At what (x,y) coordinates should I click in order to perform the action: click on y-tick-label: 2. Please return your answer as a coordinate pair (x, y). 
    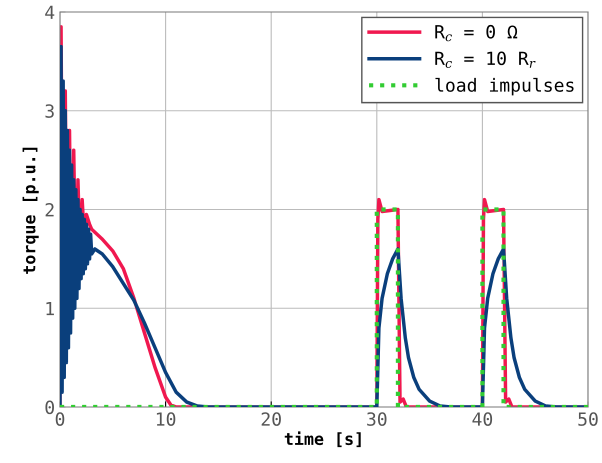
    Looking at the image, I should click on (50, 209).